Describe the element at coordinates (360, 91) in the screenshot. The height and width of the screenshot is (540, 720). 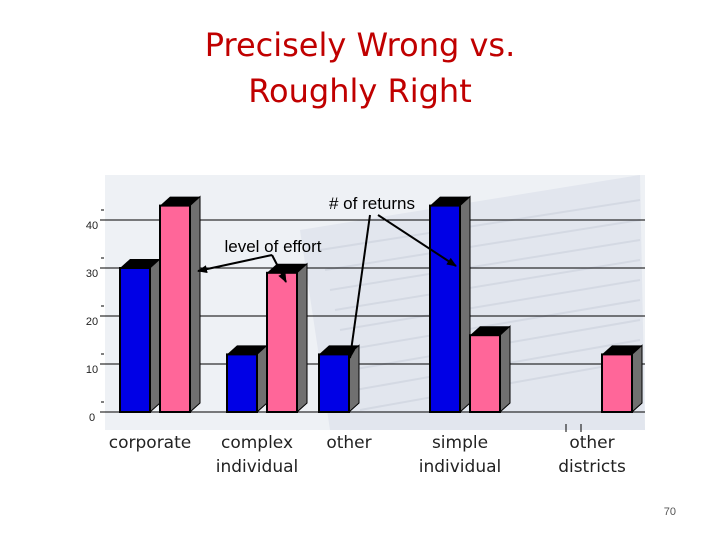
I see `title-line-2: Roughly Right` at that location.